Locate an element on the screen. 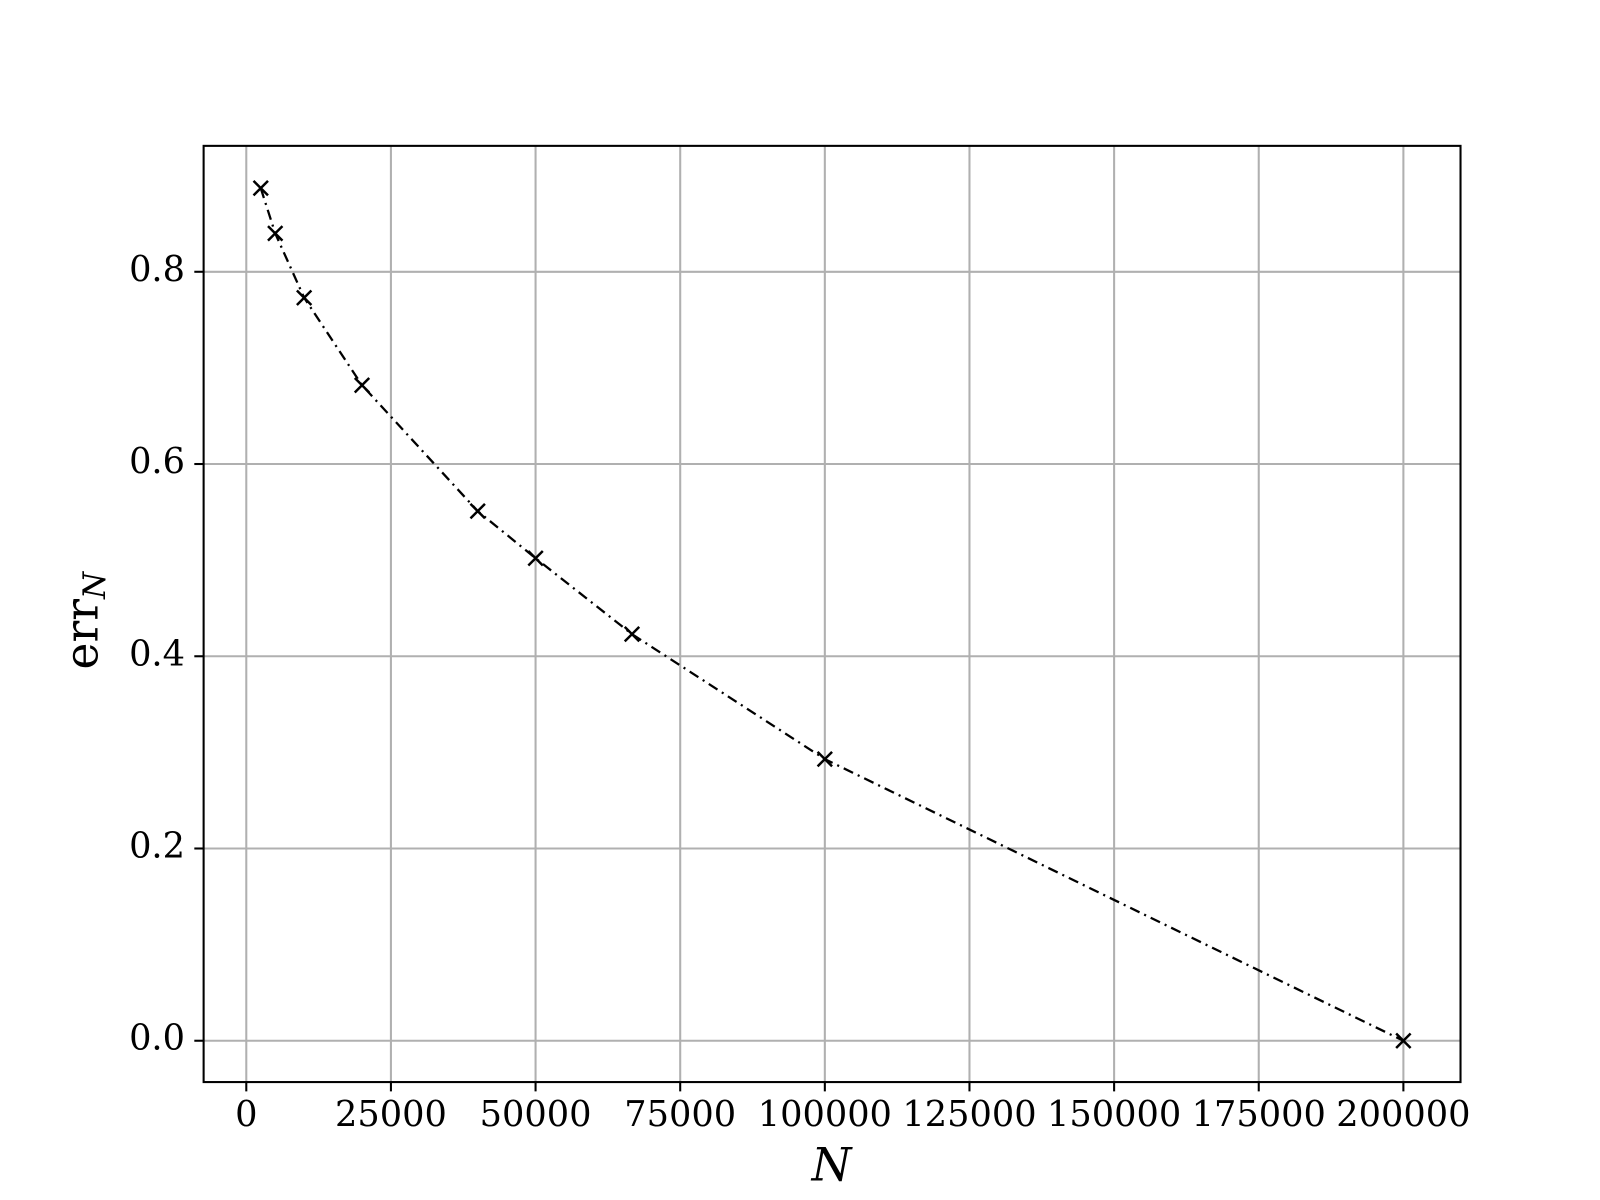  x-tick-label: 0 is located at coordinates (246, 1114).